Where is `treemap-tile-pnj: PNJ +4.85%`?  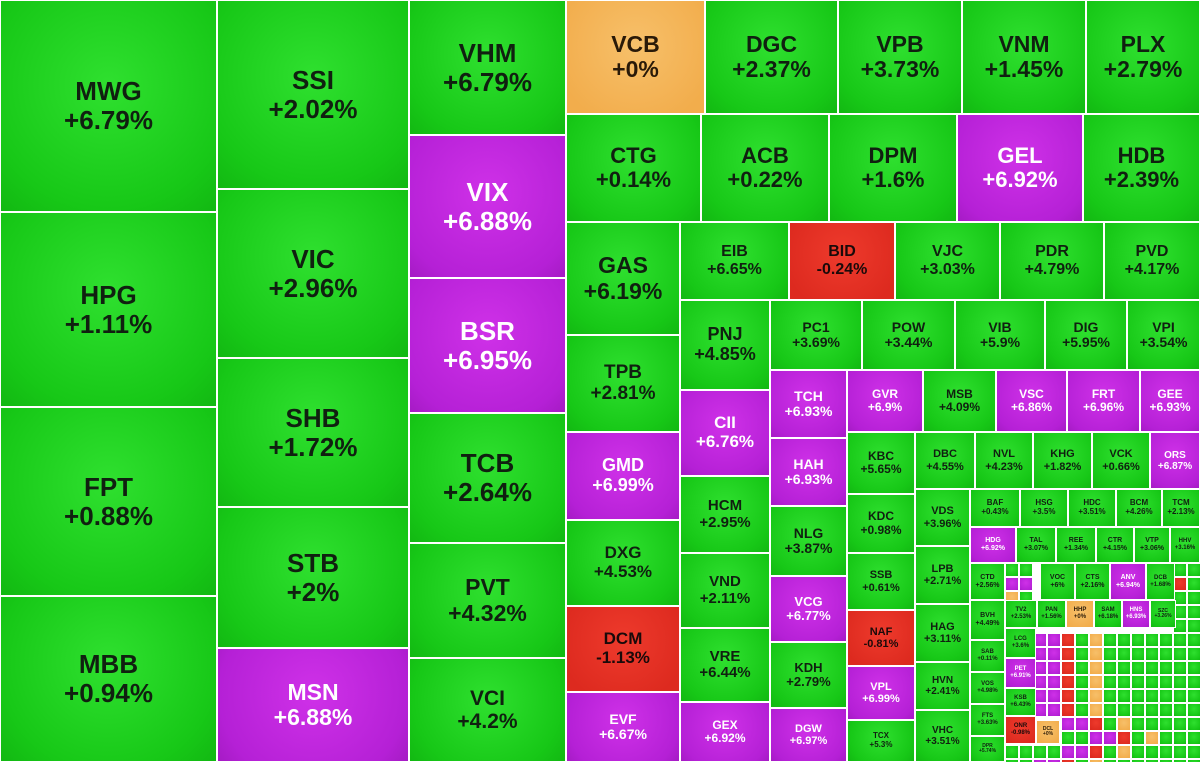
treemap-tile-pnj: PNJ +4.85% is located at coordinates (725, 345).